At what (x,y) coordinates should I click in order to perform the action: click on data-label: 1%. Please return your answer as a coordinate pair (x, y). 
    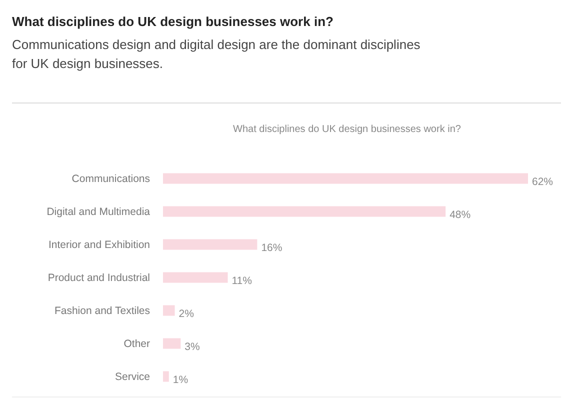
    Looking at the image, I should click on (180, 380).